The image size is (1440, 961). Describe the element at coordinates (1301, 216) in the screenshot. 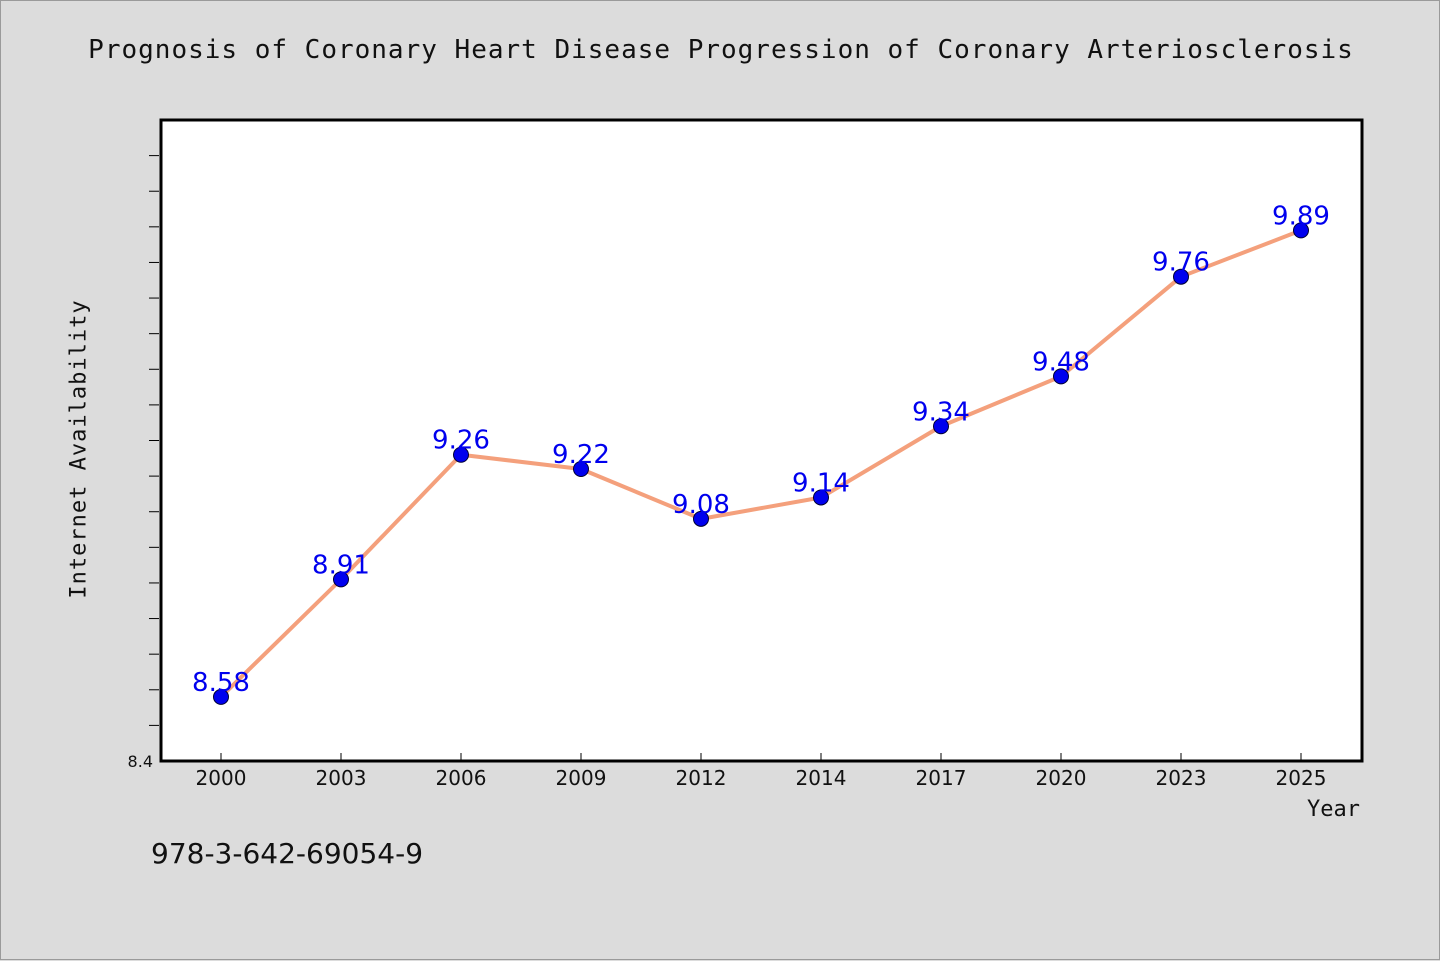

I see `data-label: 9.89` at that location.